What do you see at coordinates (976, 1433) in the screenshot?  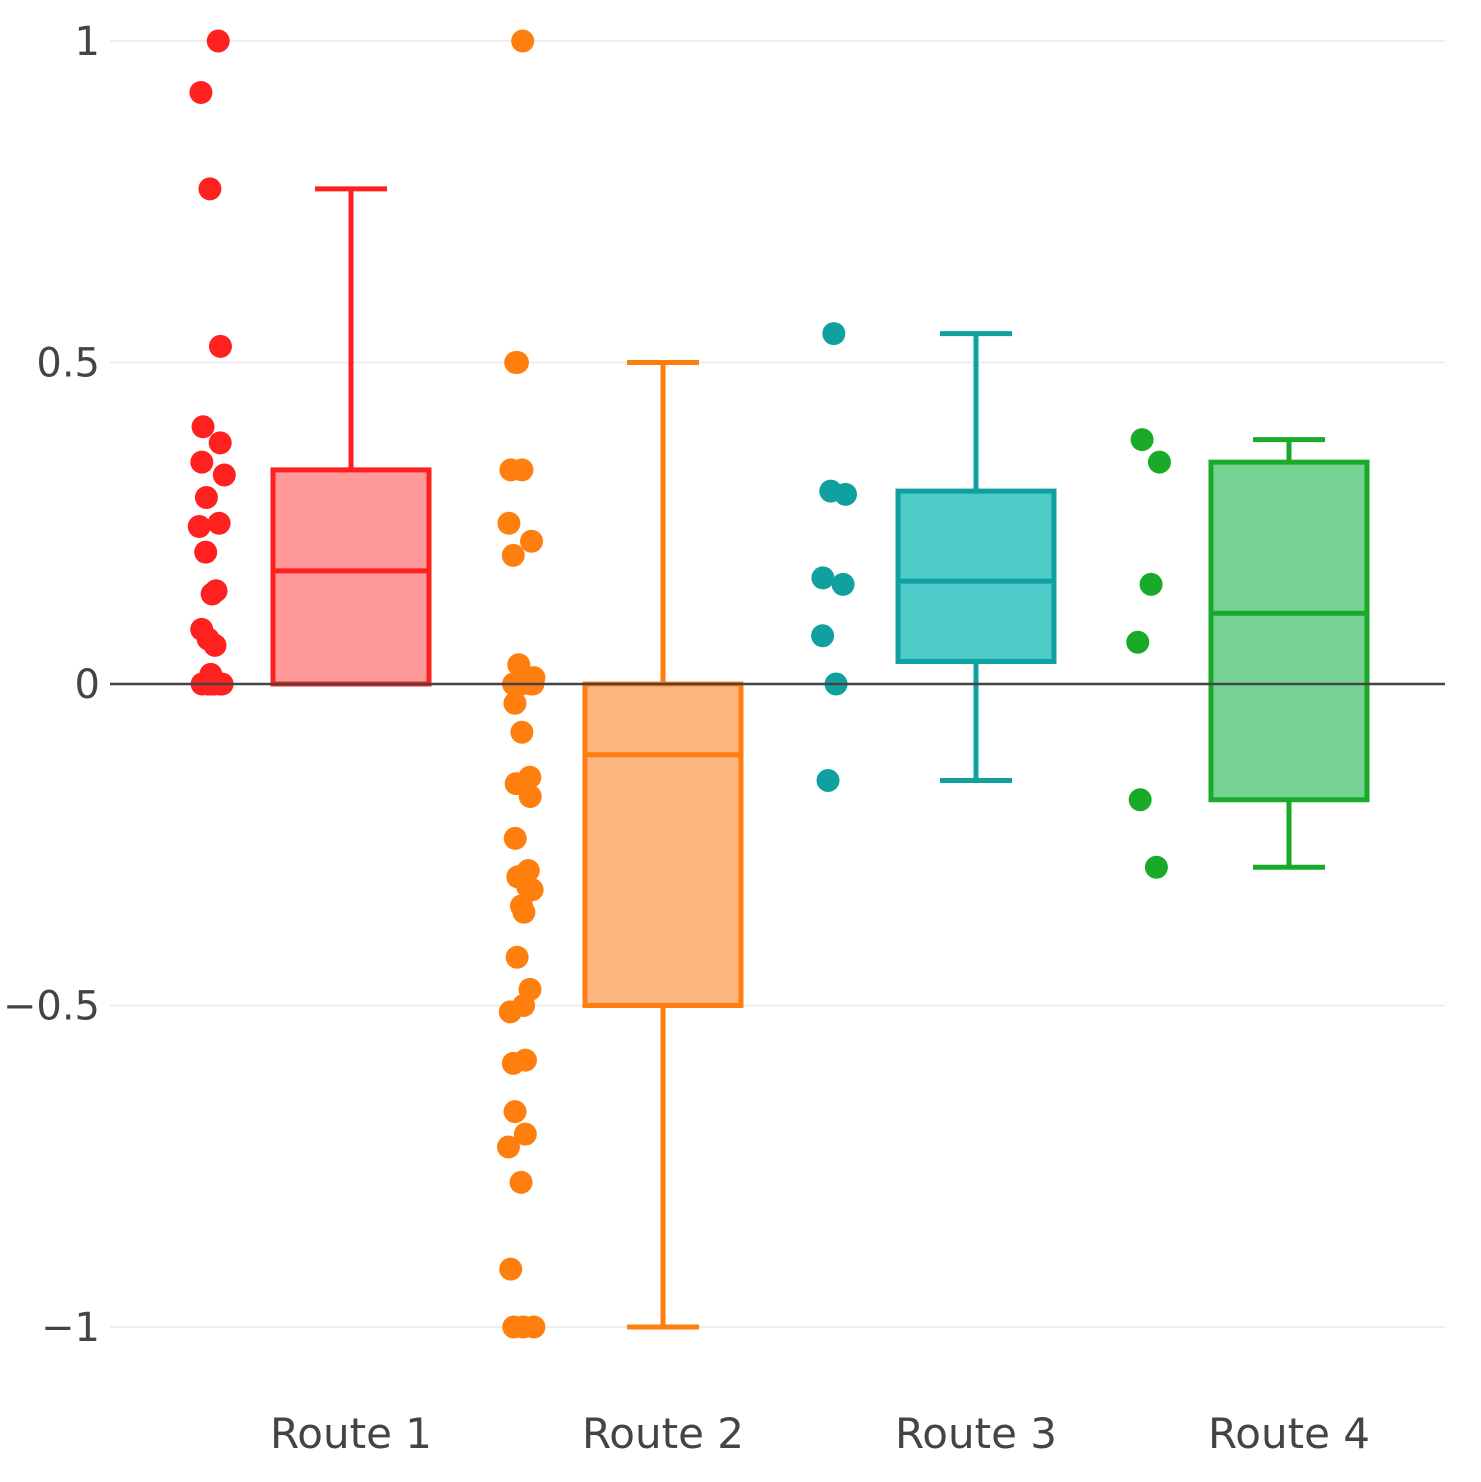 I see `x-category-label: Route 3` at bounding box center [976, 1433].